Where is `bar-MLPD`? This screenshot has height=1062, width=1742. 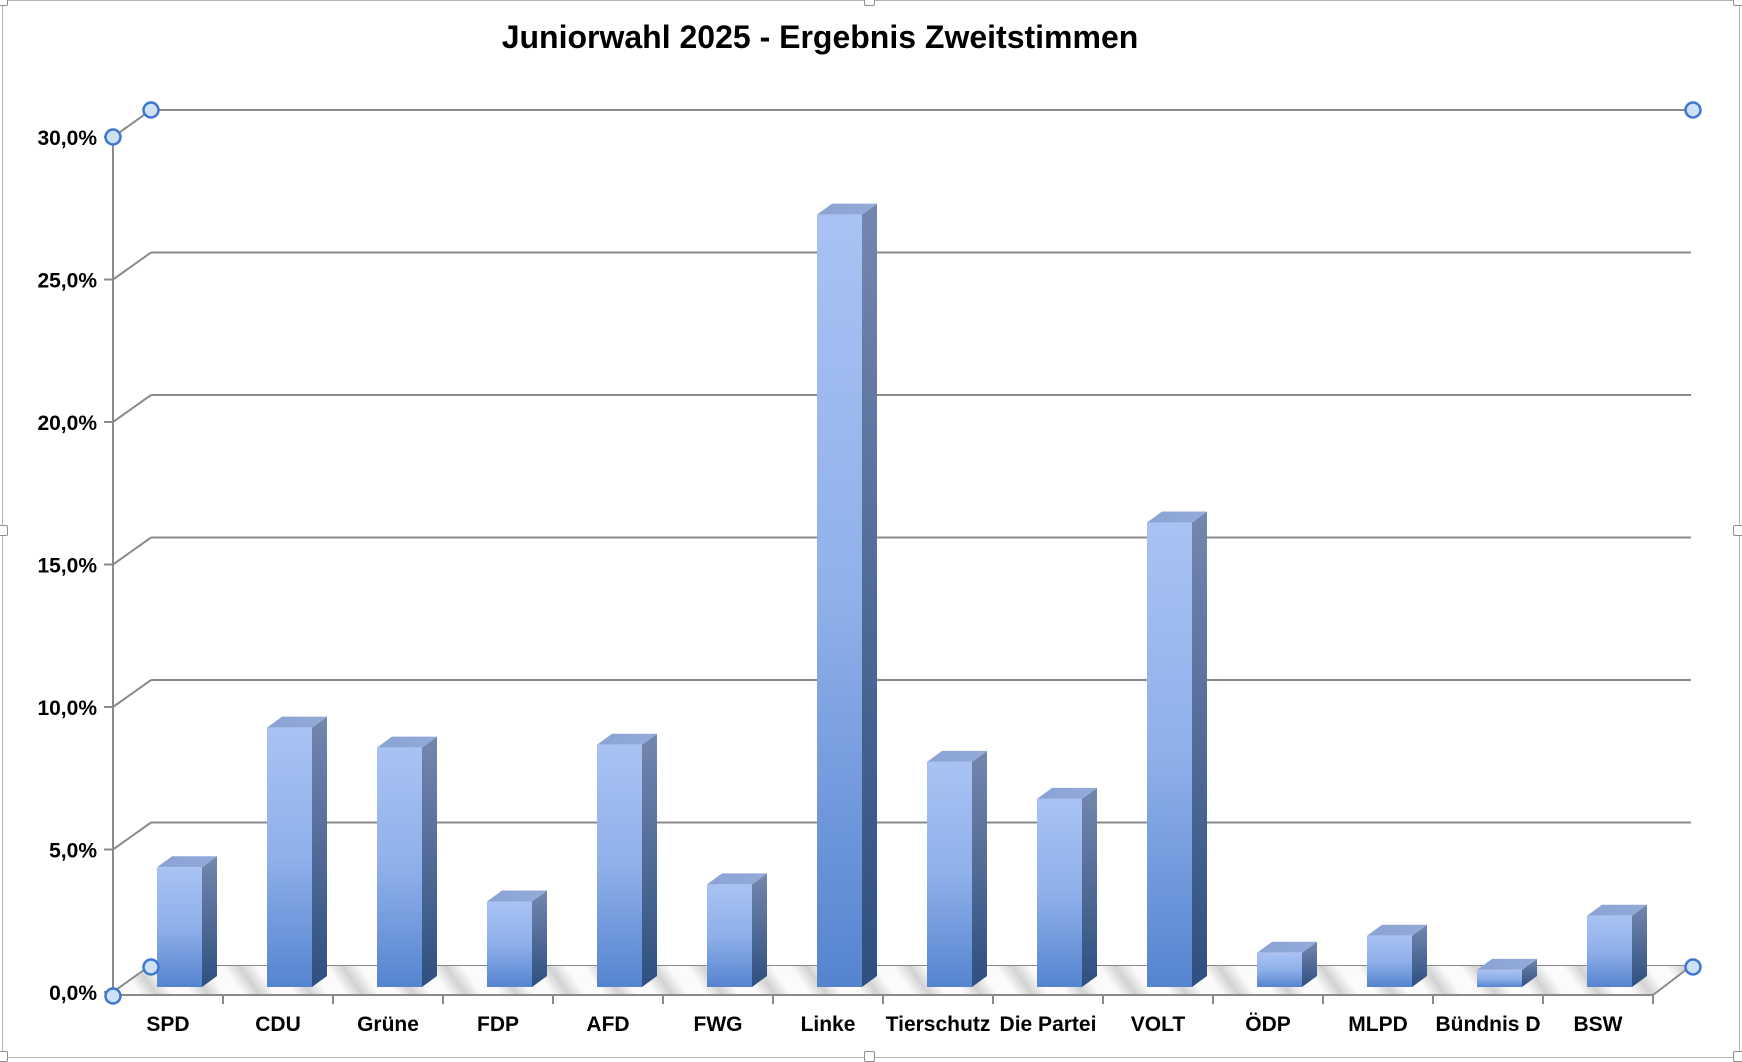 bar-MLPD is located at coordinates (1397, 955).